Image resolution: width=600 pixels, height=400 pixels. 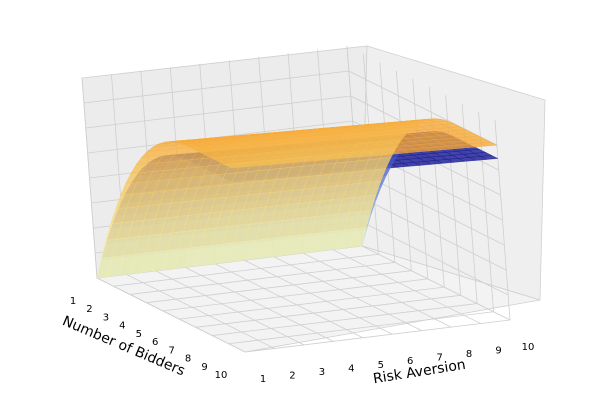 I want to click on surface-patch, so click(x=358, y=237).